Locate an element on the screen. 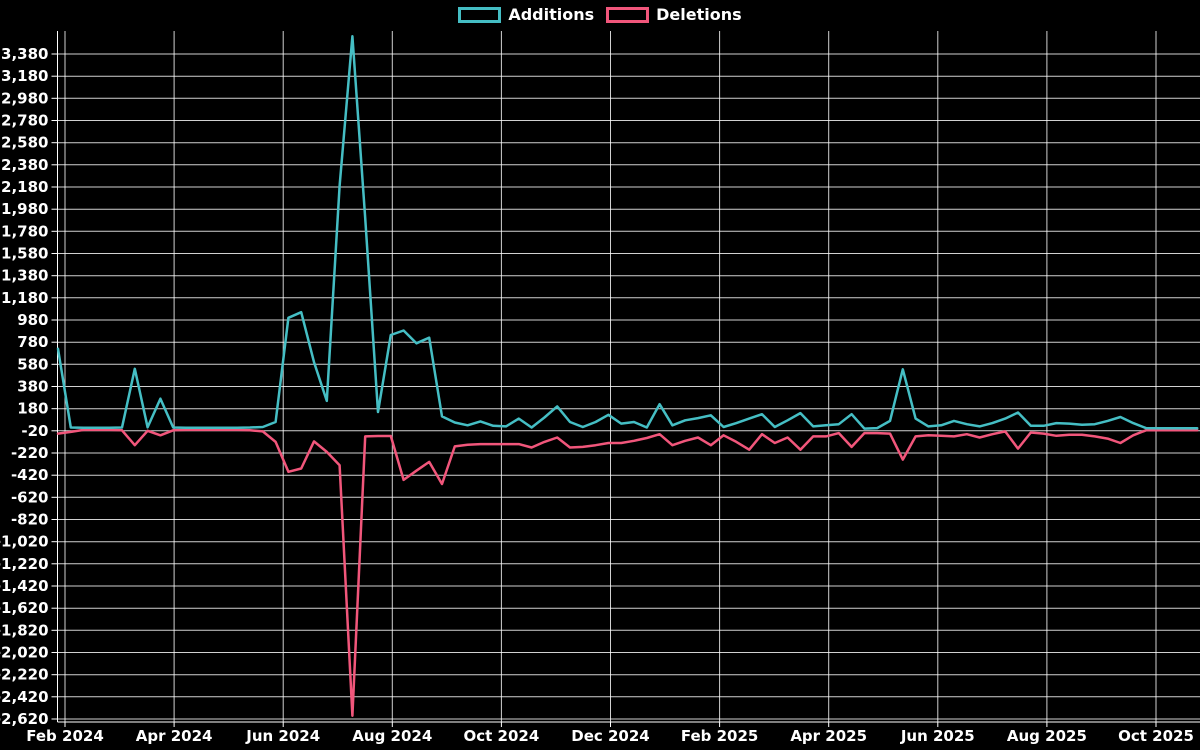 The image size is (1200, 750). svg-text: -1,020 is located at coordinates (24, 542).